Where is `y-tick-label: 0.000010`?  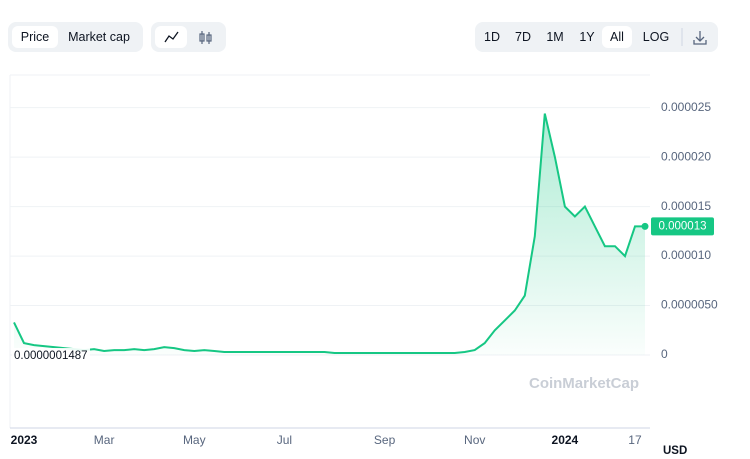
y-tick-label: 0.000010 is located at coordinates (686, 255).